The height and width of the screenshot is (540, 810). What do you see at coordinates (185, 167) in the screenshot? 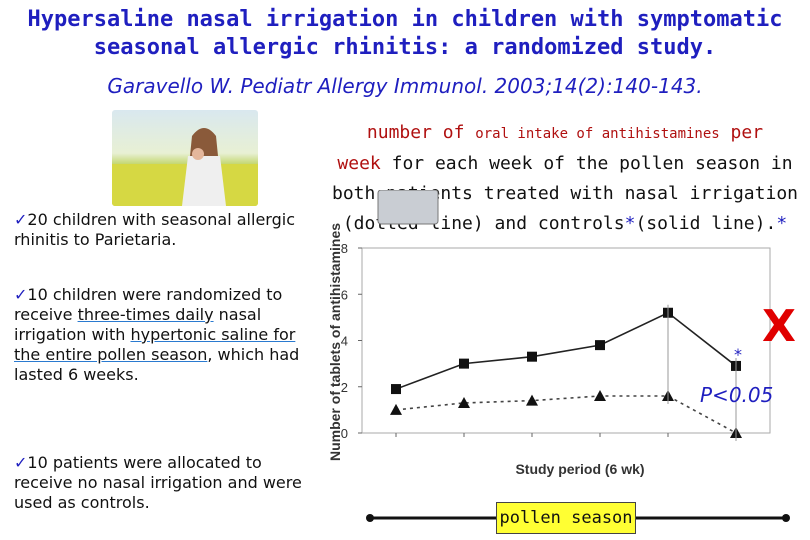
I see `photo-illustration` at bounding box center [185, 167].